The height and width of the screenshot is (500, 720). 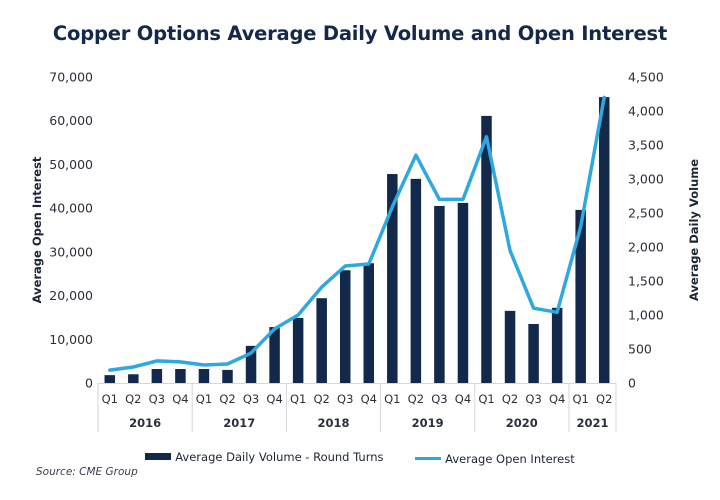 I want to click on left-tick-label: 70,000, so click(x=71, y=77).